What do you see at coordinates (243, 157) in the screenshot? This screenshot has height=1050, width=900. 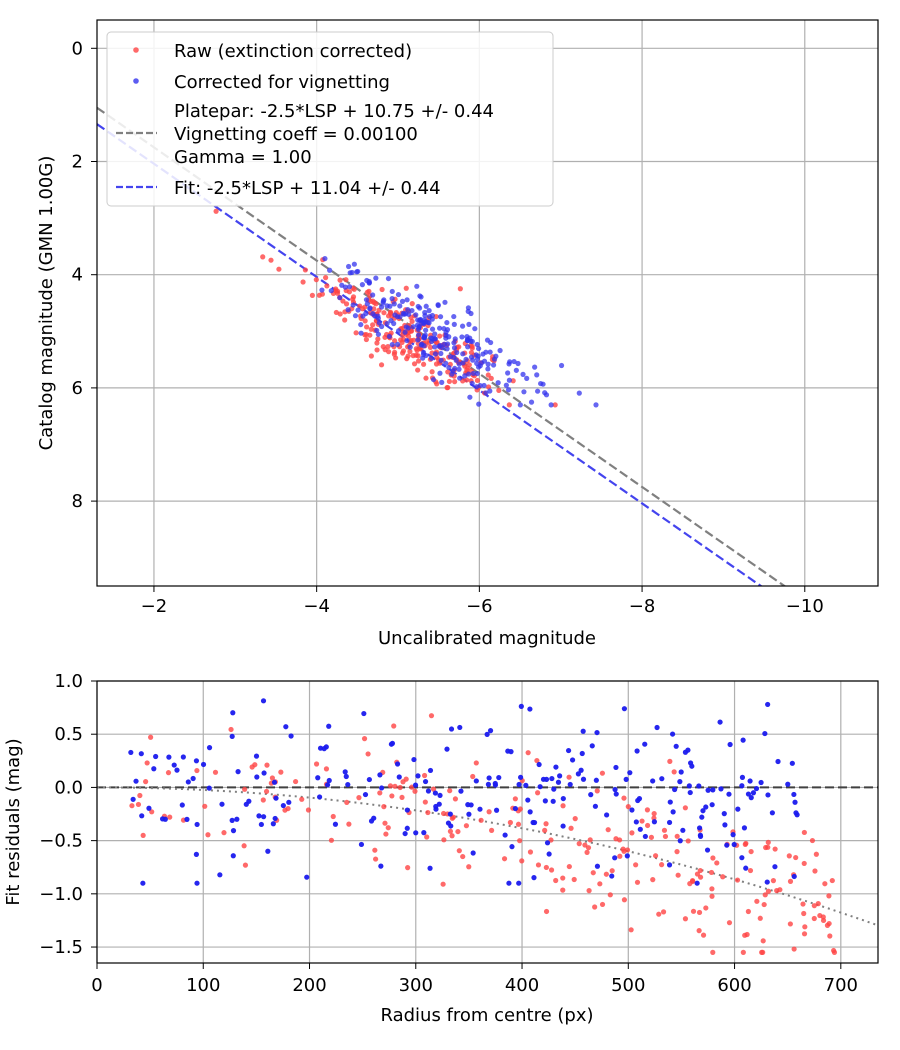 I see `legend-platepar-line-3: Gamma = 1.00` at bounding box center [243, 157].